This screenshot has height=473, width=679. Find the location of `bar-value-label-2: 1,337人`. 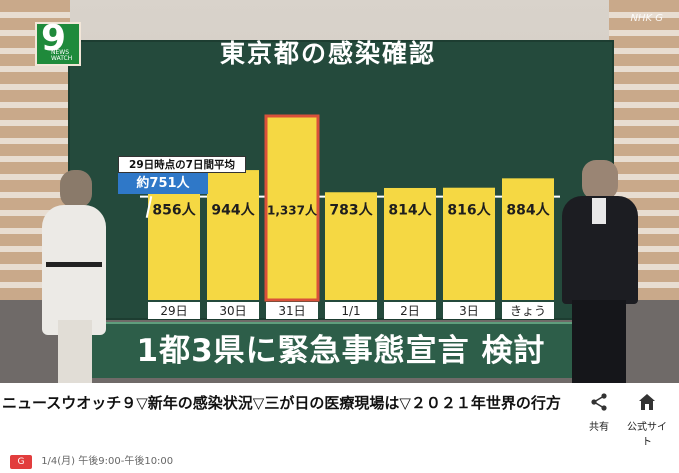

bar-value-label-2: 1,337人 is located at coordinates (292, 210).